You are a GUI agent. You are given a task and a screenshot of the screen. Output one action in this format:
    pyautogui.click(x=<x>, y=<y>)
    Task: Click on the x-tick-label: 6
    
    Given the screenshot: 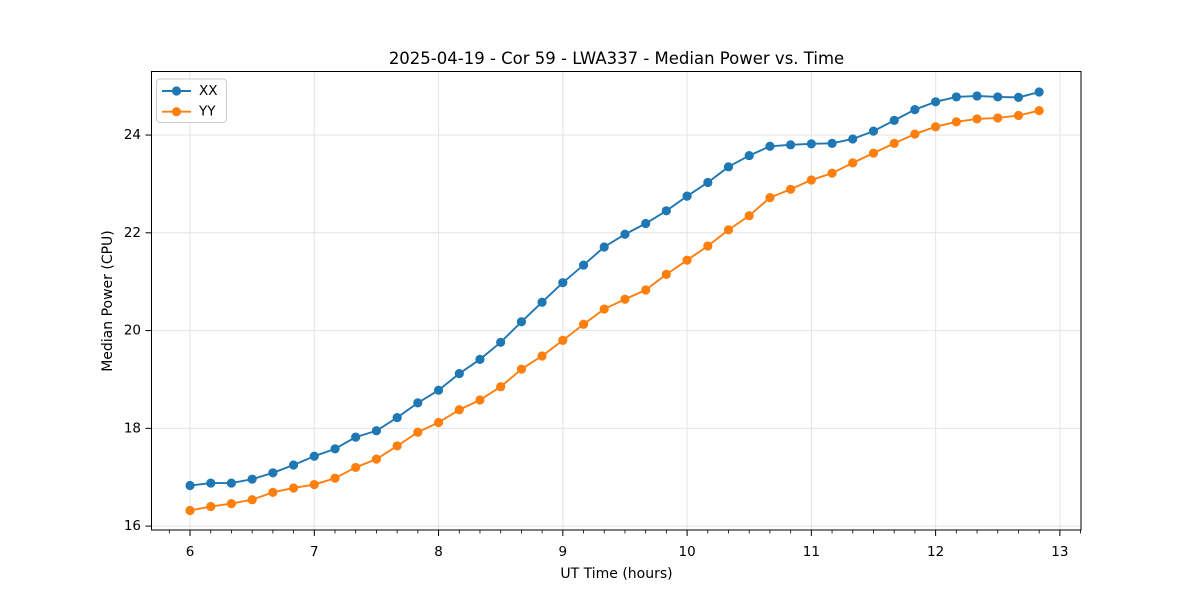 What is the action you would take?
    pyautogui.click(x=190, y=552)
    